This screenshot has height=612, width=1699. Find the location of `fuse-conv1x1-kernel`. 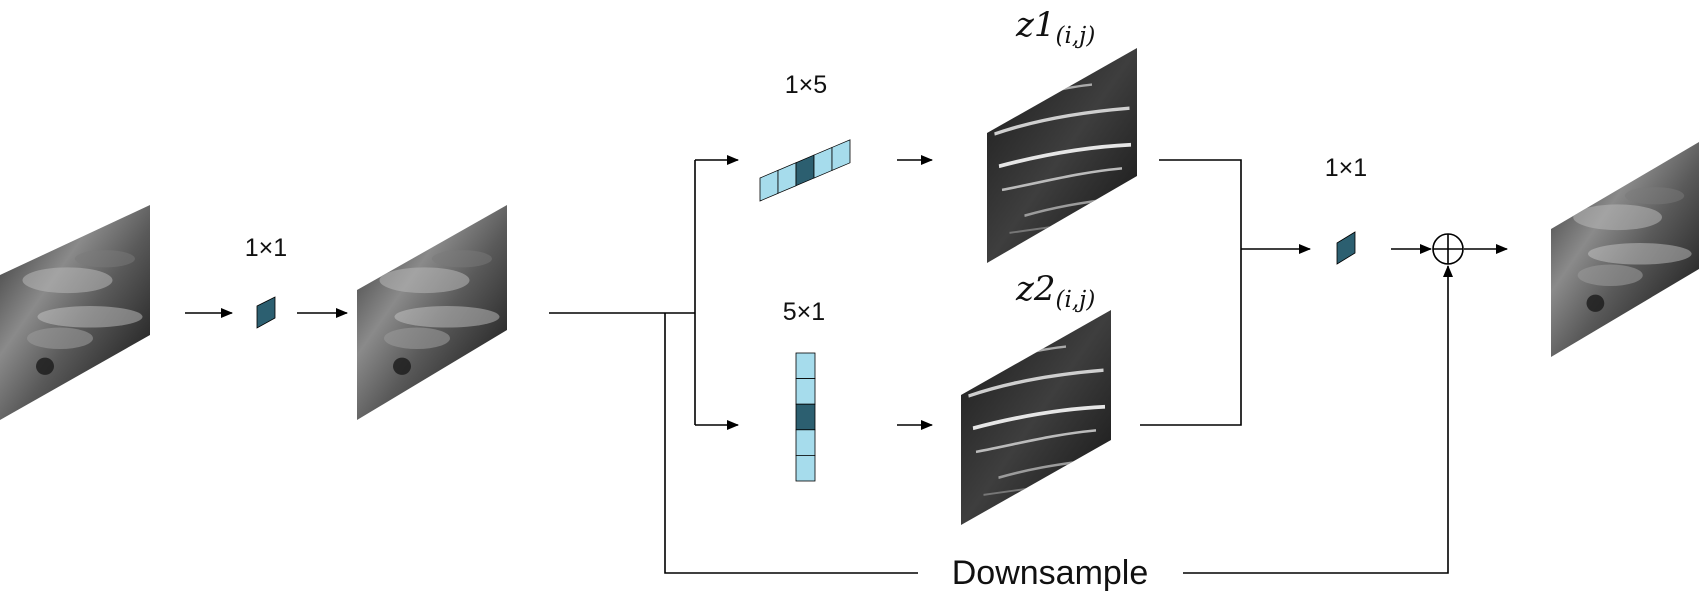

fuse-conv1x1-kernel is located at coordinates (1346, 248).